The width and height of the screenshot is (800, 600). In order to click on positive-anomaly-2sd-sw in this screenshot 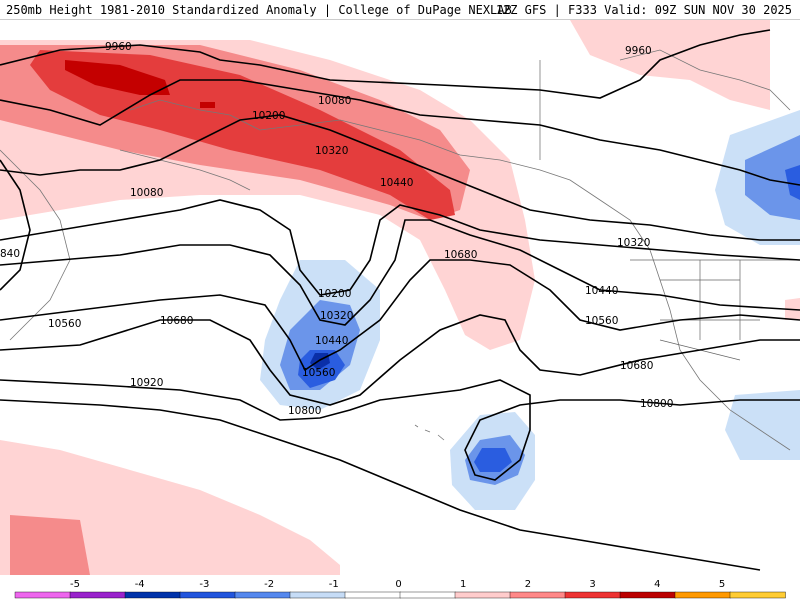, I will do `click(50, 545)`.